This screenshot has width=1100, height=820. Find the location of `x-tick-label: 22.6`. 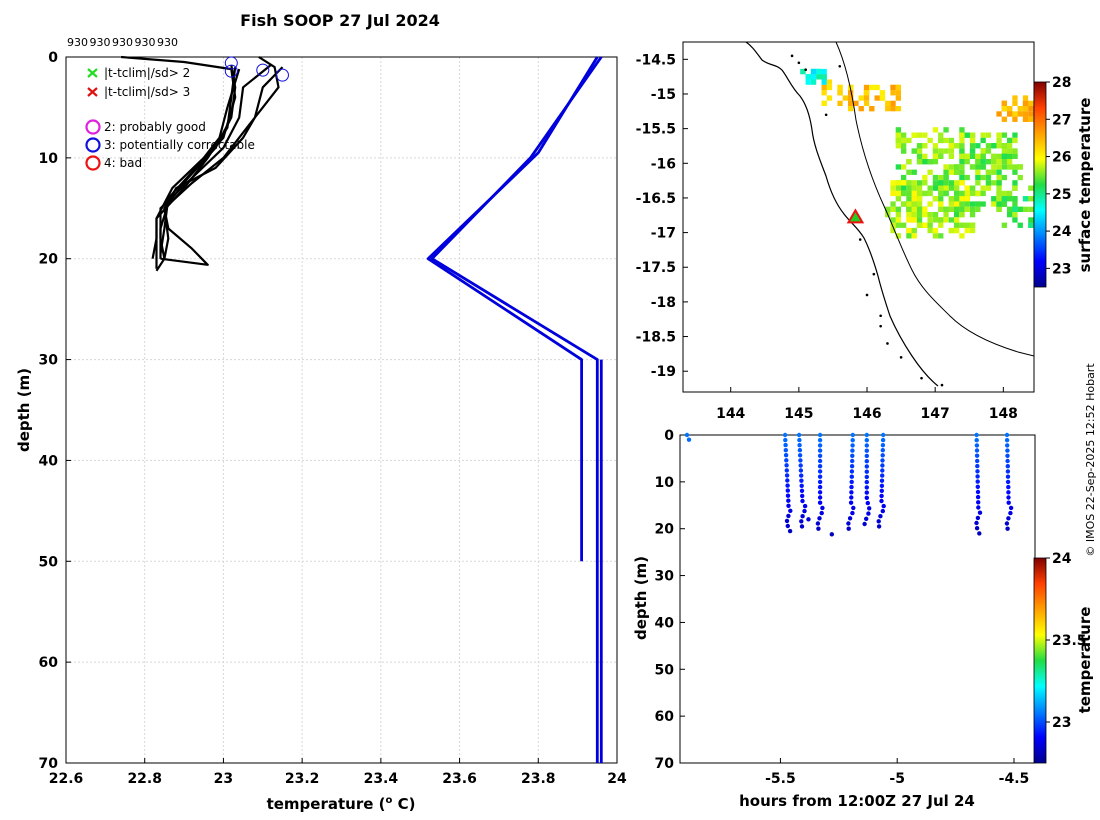

x-tick-label: 22.6 is located at coordinates (66, 779).